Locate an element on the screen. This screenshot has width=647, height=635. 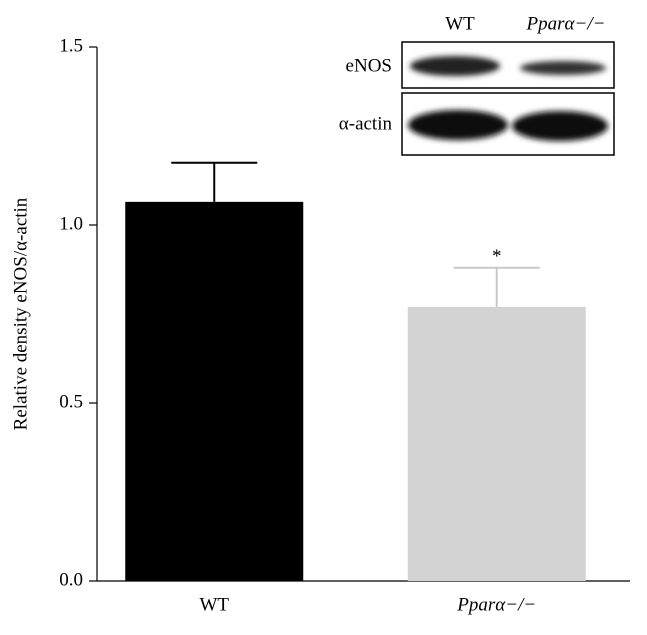
x-tick-label: Pparα−/− is located at coordinates (496, 604).